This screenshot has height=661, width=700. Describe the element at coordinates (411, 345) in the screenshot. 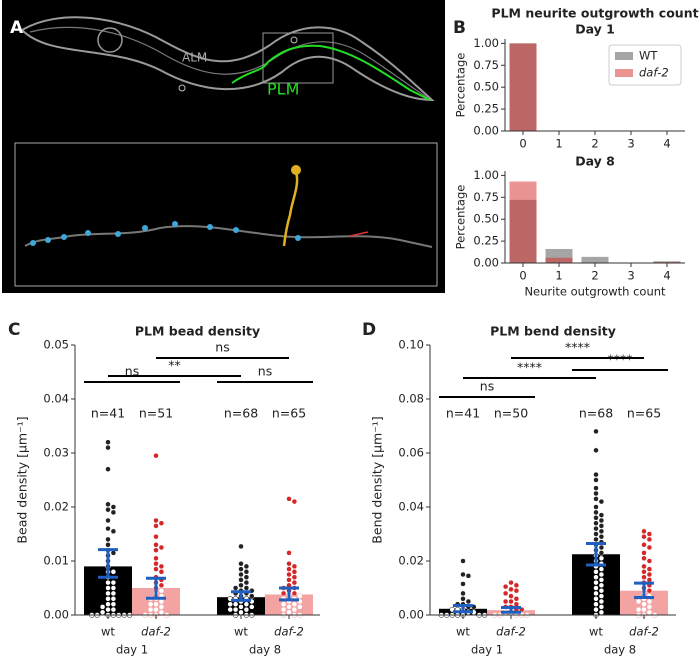

I see `y-tick-label: 0.10` at that location.